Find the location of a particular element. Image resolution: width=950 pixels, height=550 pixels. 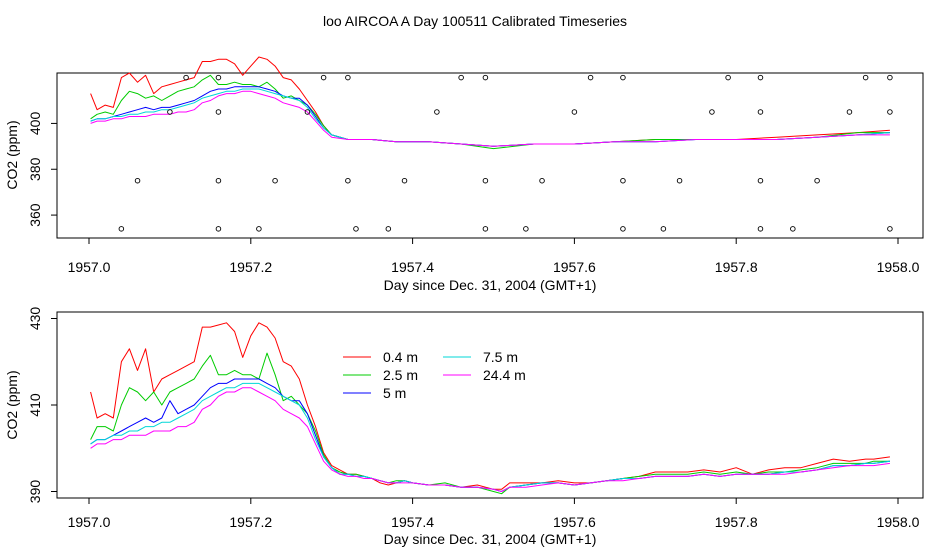

bottom-y-tick-label: 430 is located at coordinates (35, 319).